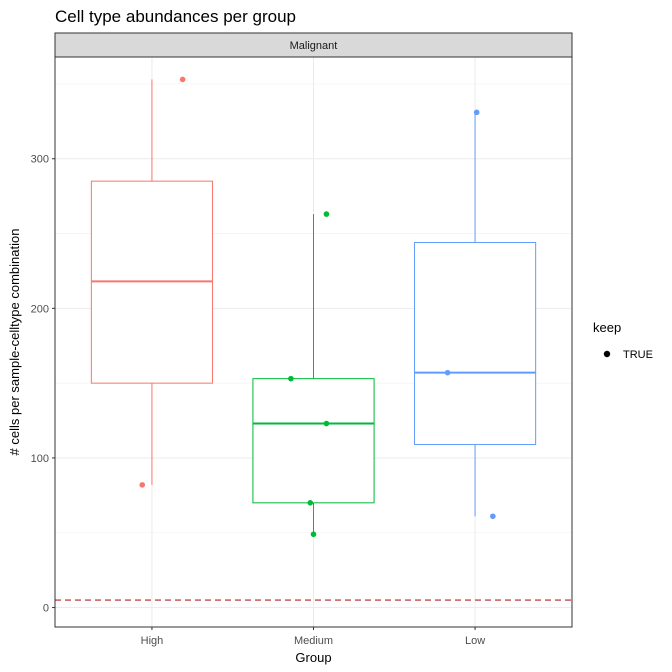 The image size is (672, 672). Describe the element at coordinates (40, 459) in the screenshot. I see `y-tick-label: 100` at that location.